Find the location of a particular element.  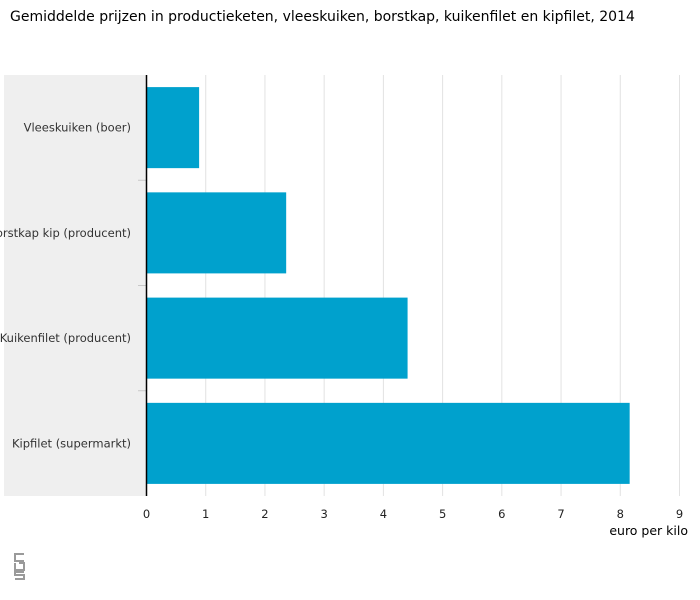

category-label: Kuikenfilet (producent) is located at coordinates (65, 338).